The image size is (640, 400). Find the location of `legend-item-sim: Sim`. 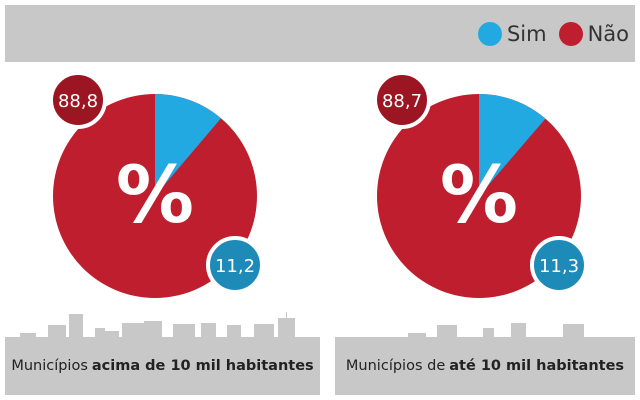

legend-item-sim: Sim is located at coordinates (512, 34).